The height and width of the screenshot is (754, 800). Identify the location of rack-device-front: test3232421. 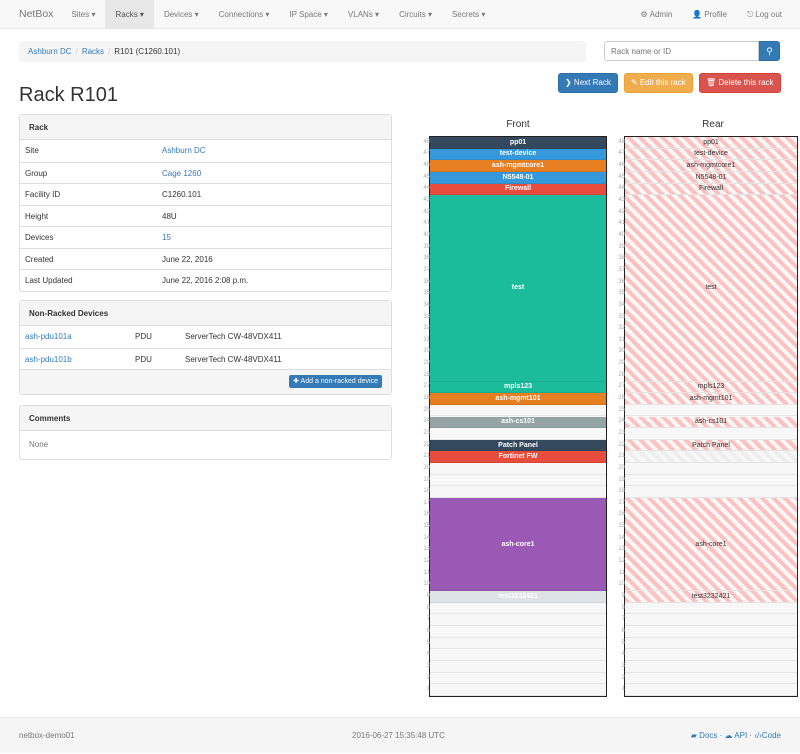
(518, 597).